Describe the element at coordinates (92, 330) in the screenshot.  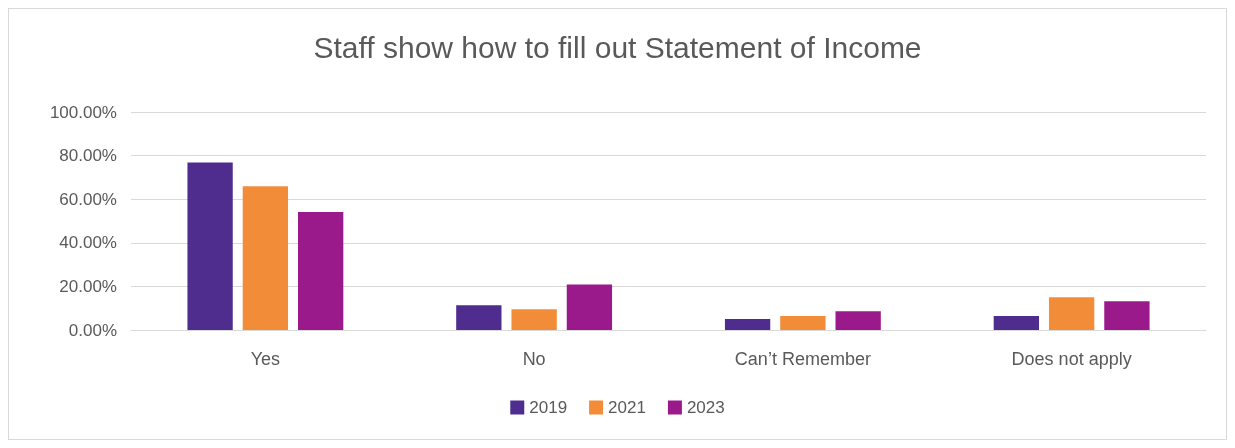
I see `y-tick-label: 0.00%` at that location.